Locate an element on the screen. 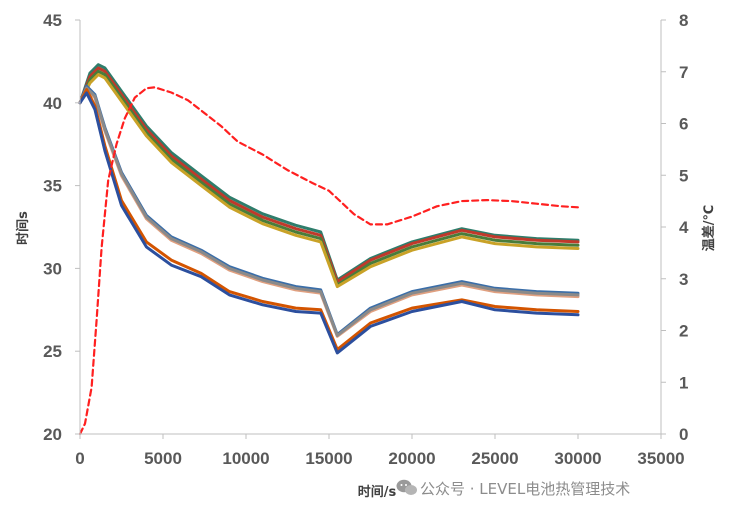  y2-tick-label: 2 is located at coordinates (683, 331).